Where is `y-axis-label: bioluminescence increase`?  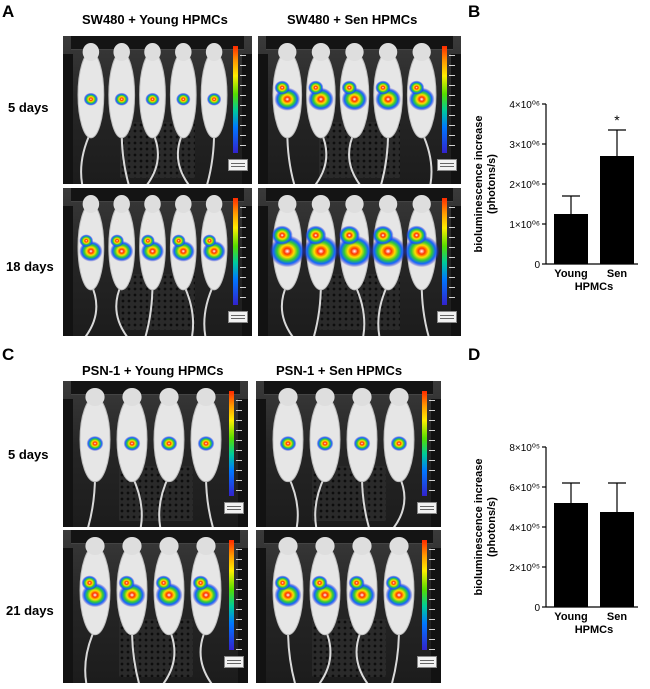
y-axis-label: bioluminescence increase is located at coordinates (479, 527).